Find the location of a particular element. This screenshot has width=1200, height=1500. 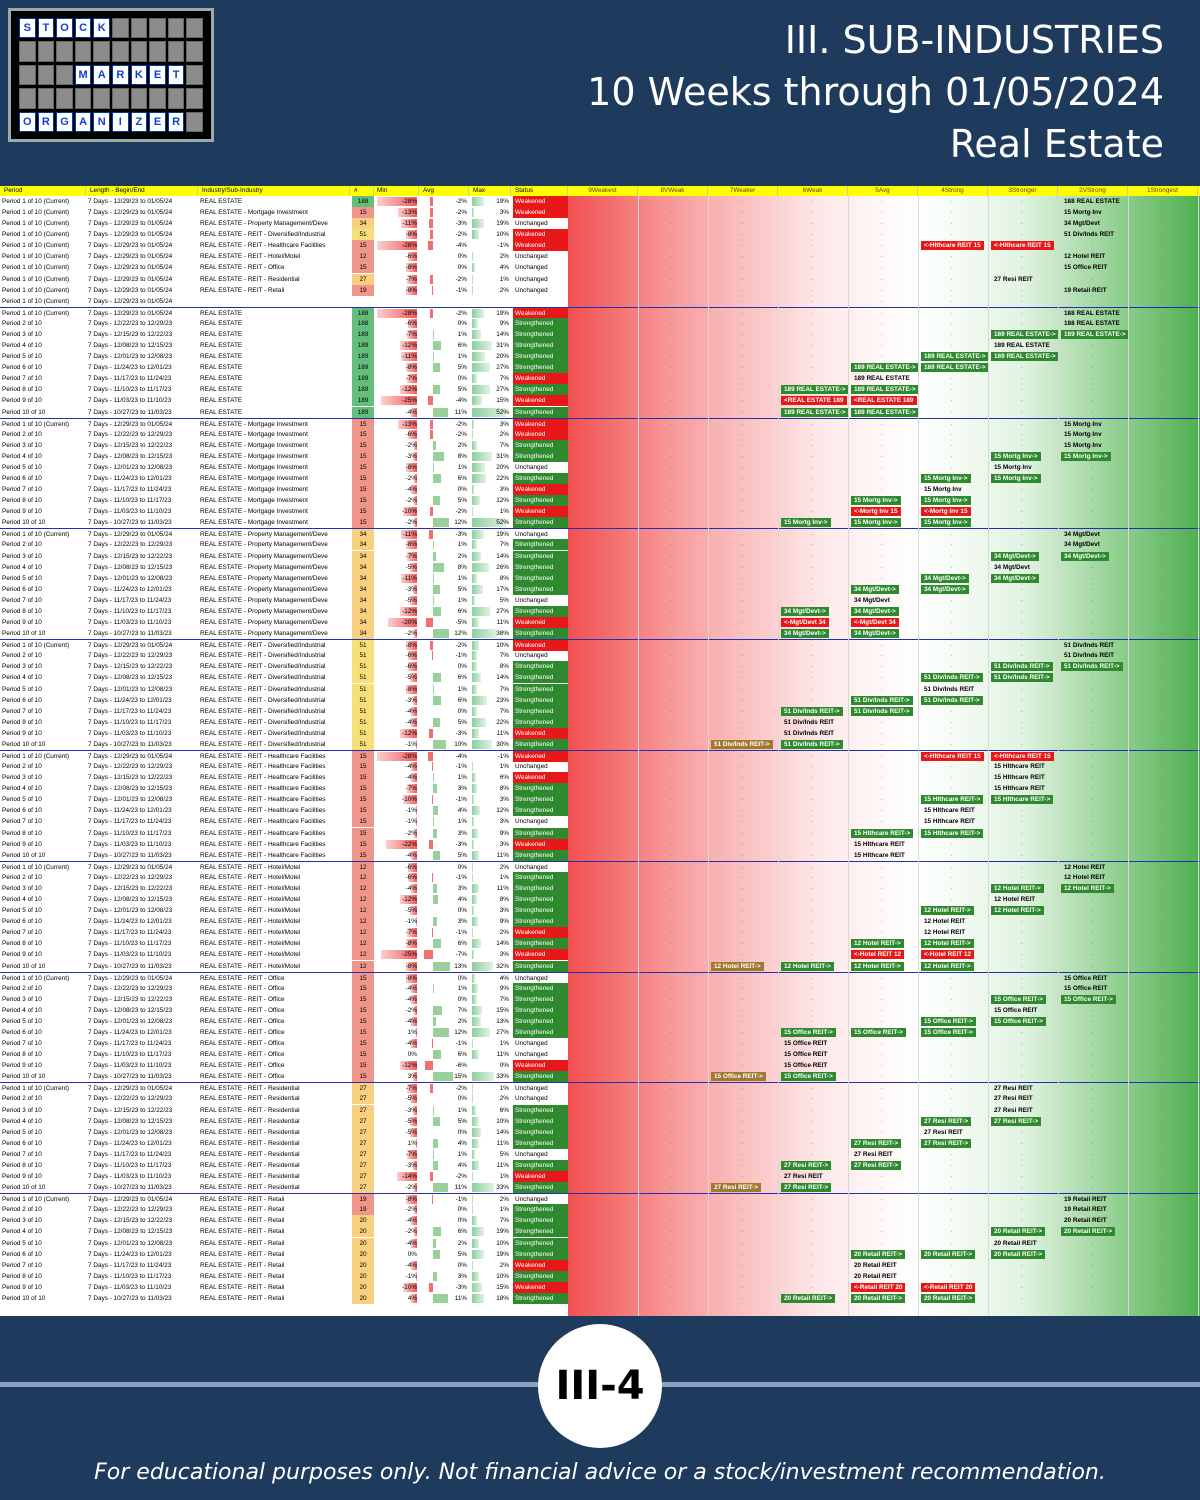

column-header: 9Weakest is located at coordinates (603, 191).